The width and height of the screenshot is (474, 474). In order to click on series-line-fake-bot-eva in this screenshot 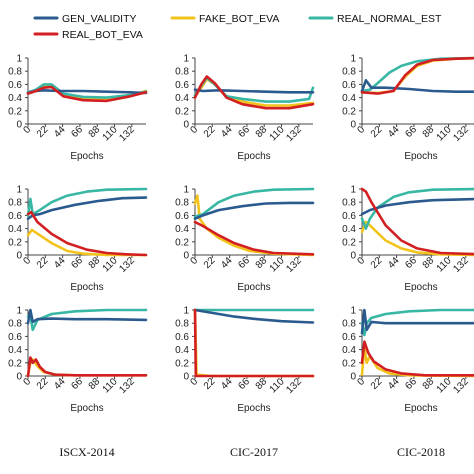, I will do `click(417, 238)`.